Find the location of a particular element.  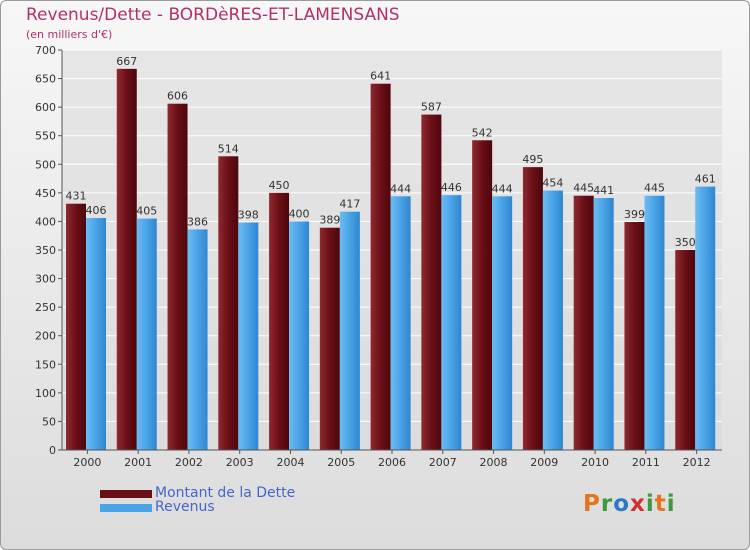

logo-letter: P is located at coordinates (592, 504).